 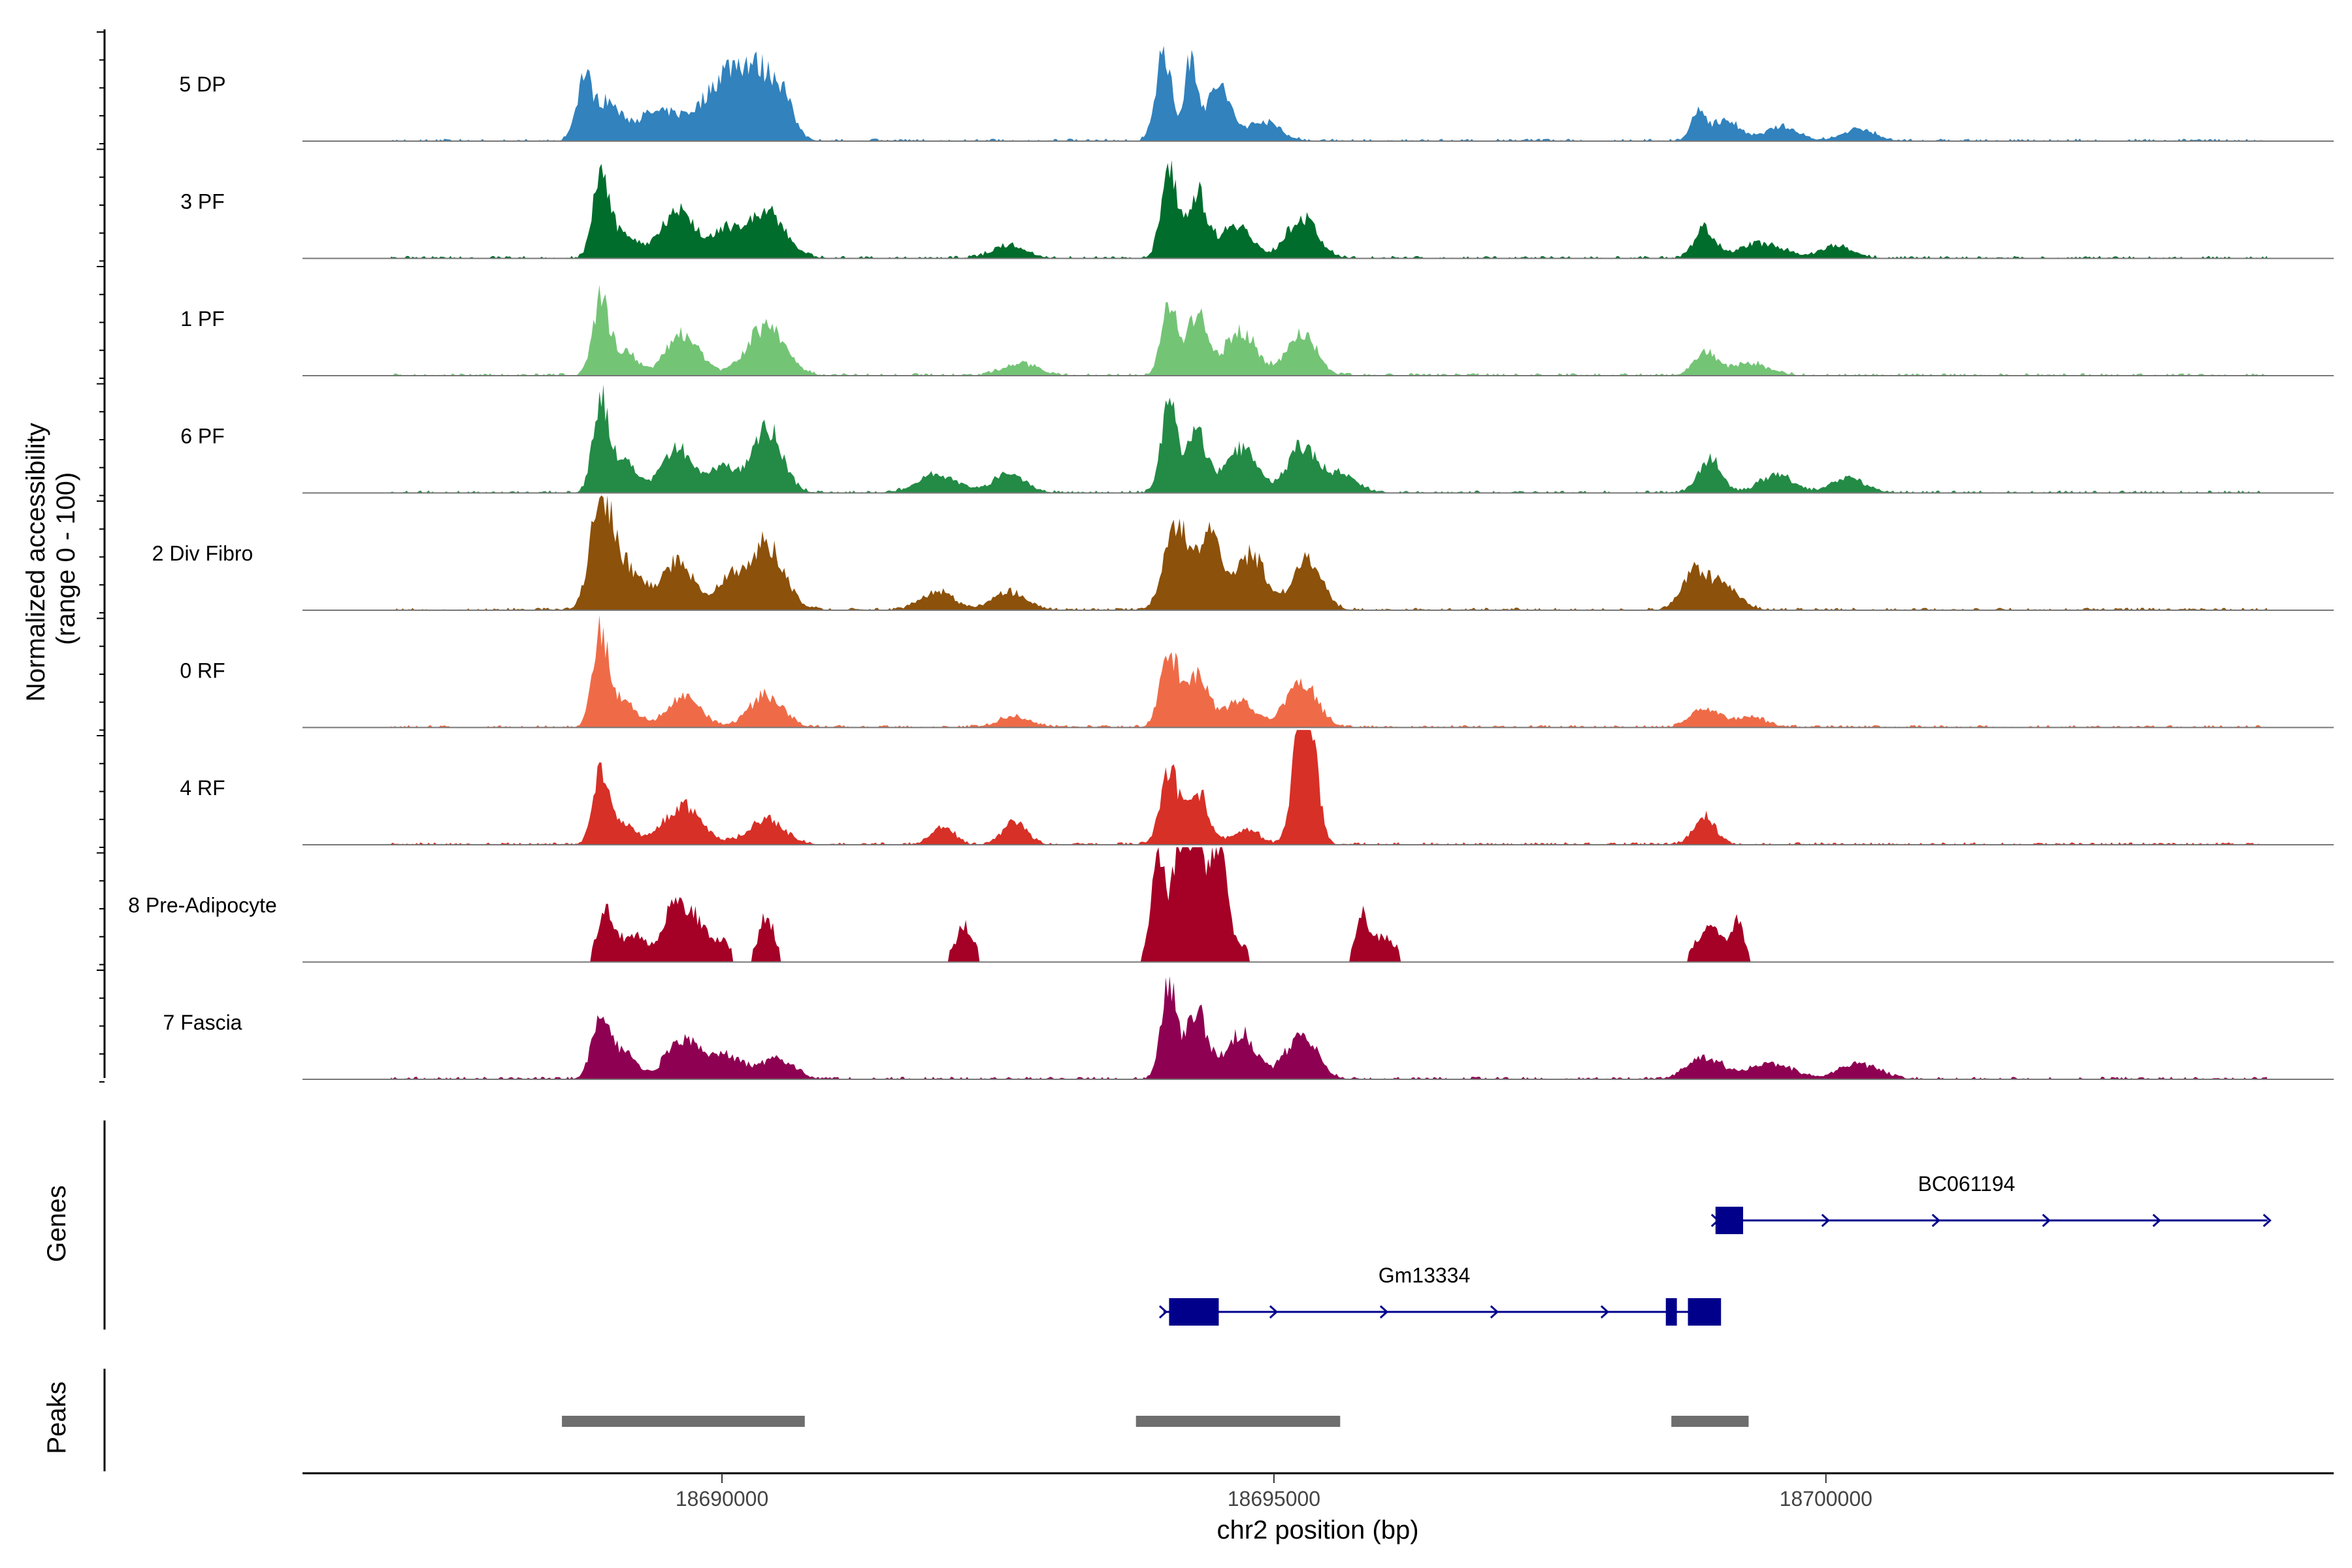 What do you see at coordinates (722, 1499) in the screenshot?
I see `x-tick-label: 18690000` at bounding box center [722, 1499].